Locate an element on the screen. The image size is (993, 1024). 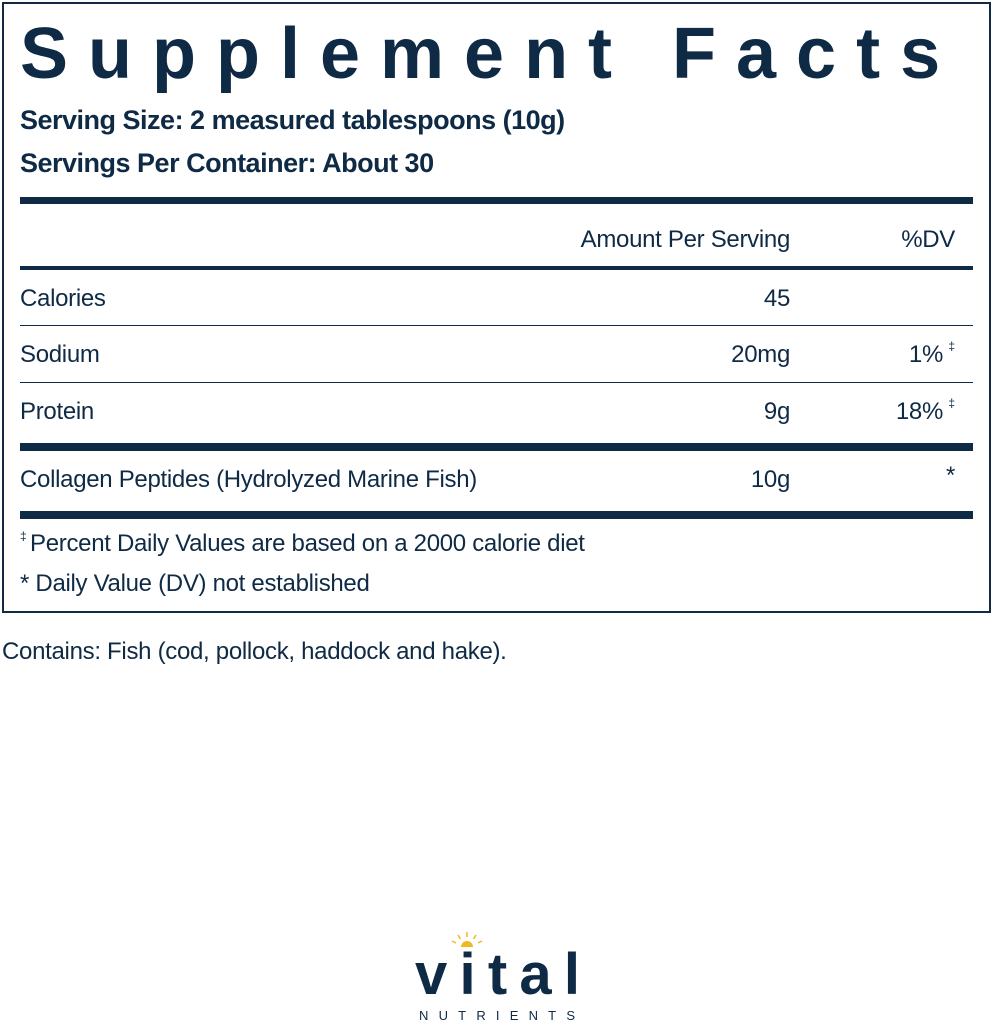
row-name: Sodium is located at coordinates (60, 354).